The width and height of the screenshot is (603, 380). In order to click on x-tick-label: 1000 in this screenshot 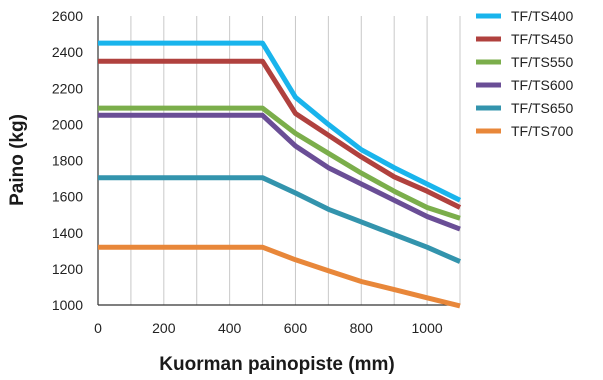, I will do `click(427, 328)`.